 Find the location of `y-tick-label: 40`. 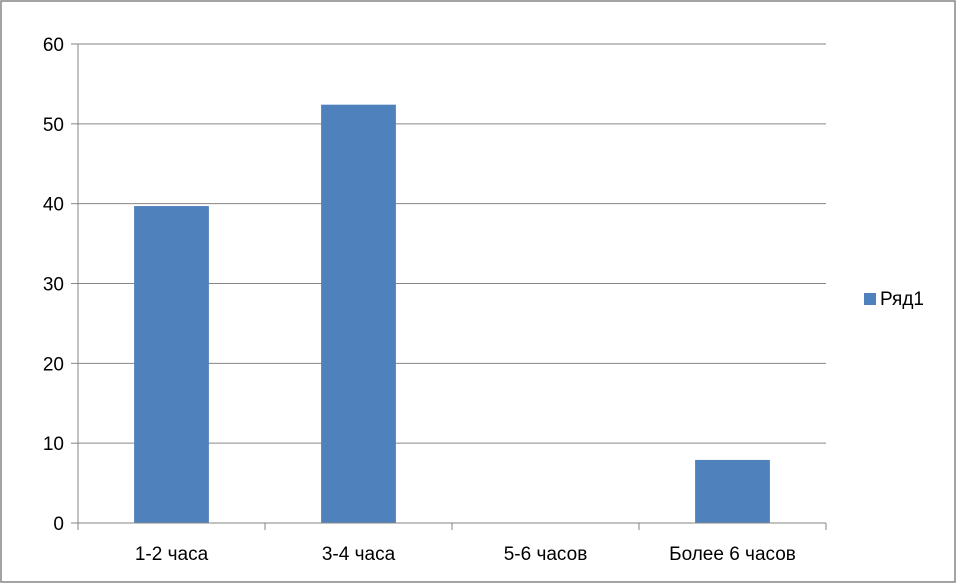

y-tick-label: 40 is located at coordinates (53, 205).